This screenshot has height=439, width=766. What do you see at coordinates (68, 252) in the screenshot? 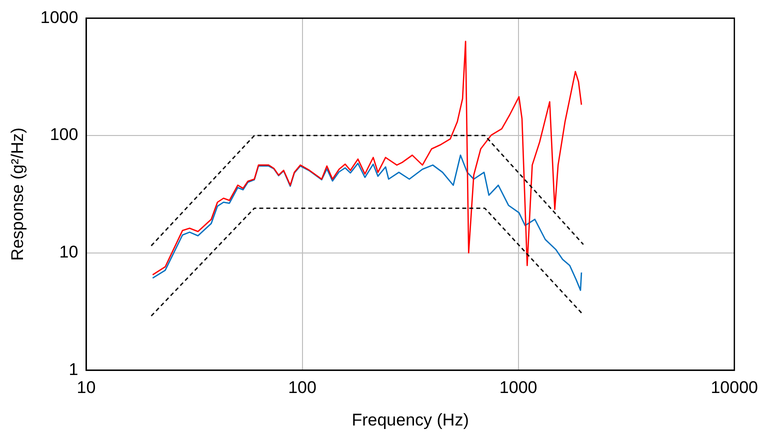
I see `y-tick-label: 10` at bounding box center [68, 252].